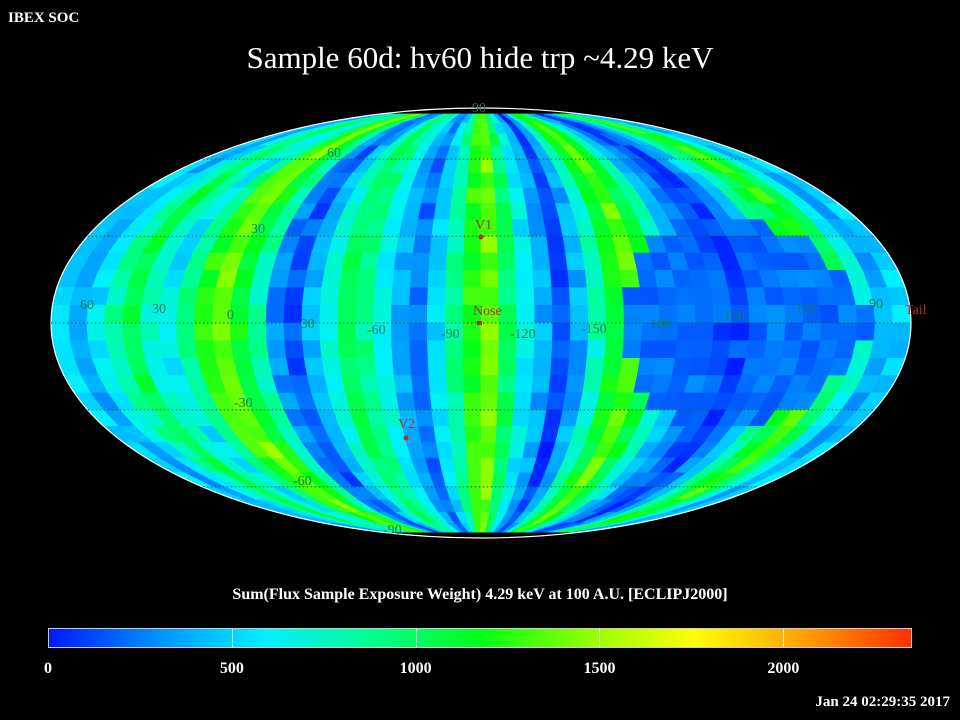 The image size is (960, 720). What do you see at coordinates (481, 237) in the screenshot?
I see `marker-v1-dot` at bounding box center [481, 237].